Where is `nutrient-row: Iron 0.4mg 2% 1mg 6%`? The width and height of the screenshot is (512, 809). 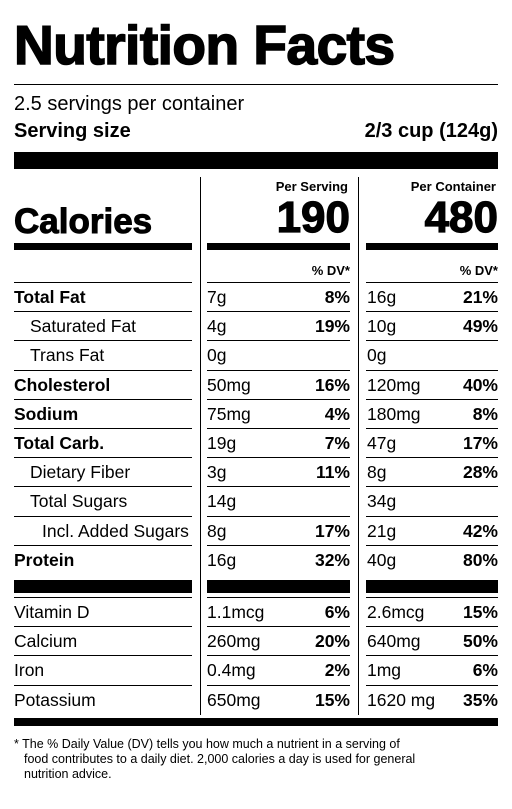
nutrient-row: Iron 0.4mg 2% 1mg 6% is located at coordinates (256, 669).